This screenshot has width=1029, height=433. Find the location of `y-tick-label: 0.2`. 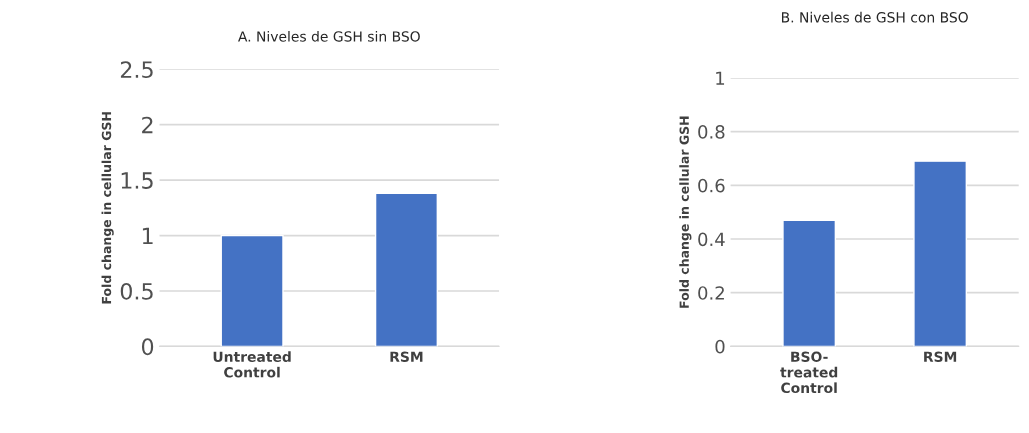

y-tick-label: 0.2 is located at coordinates (711, 293).